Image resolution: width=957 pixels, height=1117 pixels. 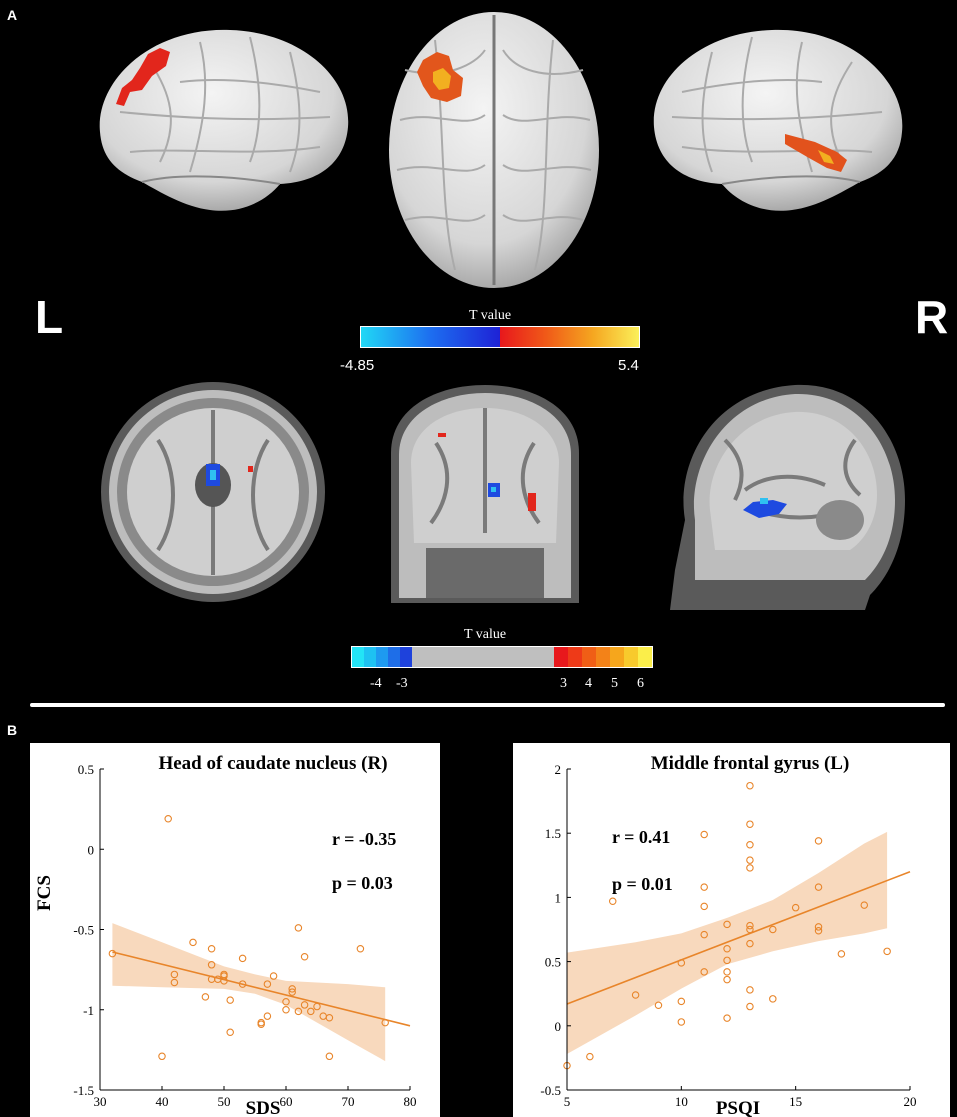 I want to click on colorbar-bottom, so click(x=502, y=657).